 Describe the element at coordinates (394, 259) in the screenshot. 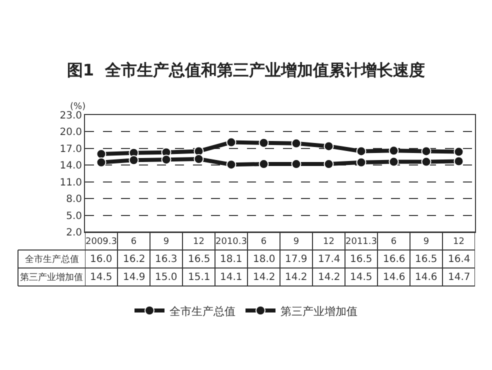

I see `data-label: 16.6` at that location.